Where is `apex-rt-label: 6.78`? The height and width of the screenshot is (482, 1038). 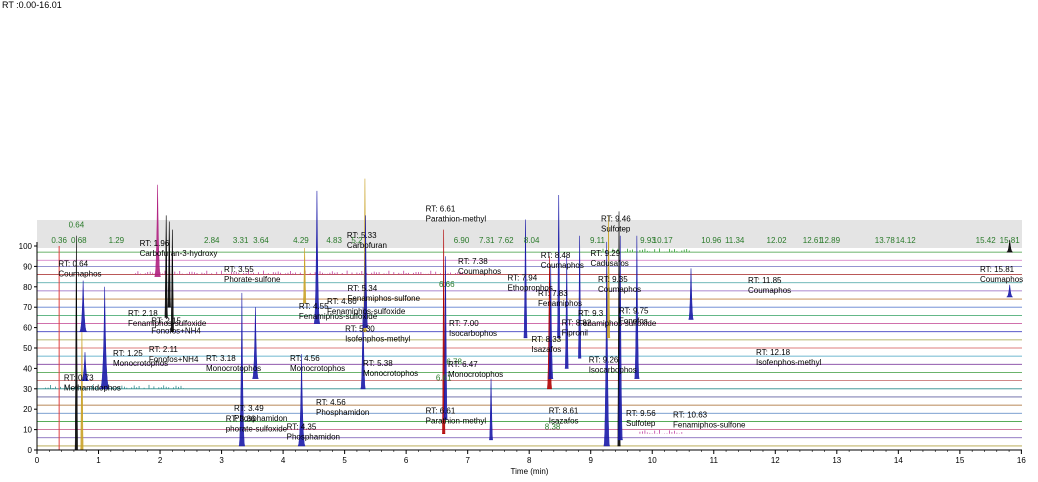 apex-rt-label: 6.78 is located at coordinates (454, 361).